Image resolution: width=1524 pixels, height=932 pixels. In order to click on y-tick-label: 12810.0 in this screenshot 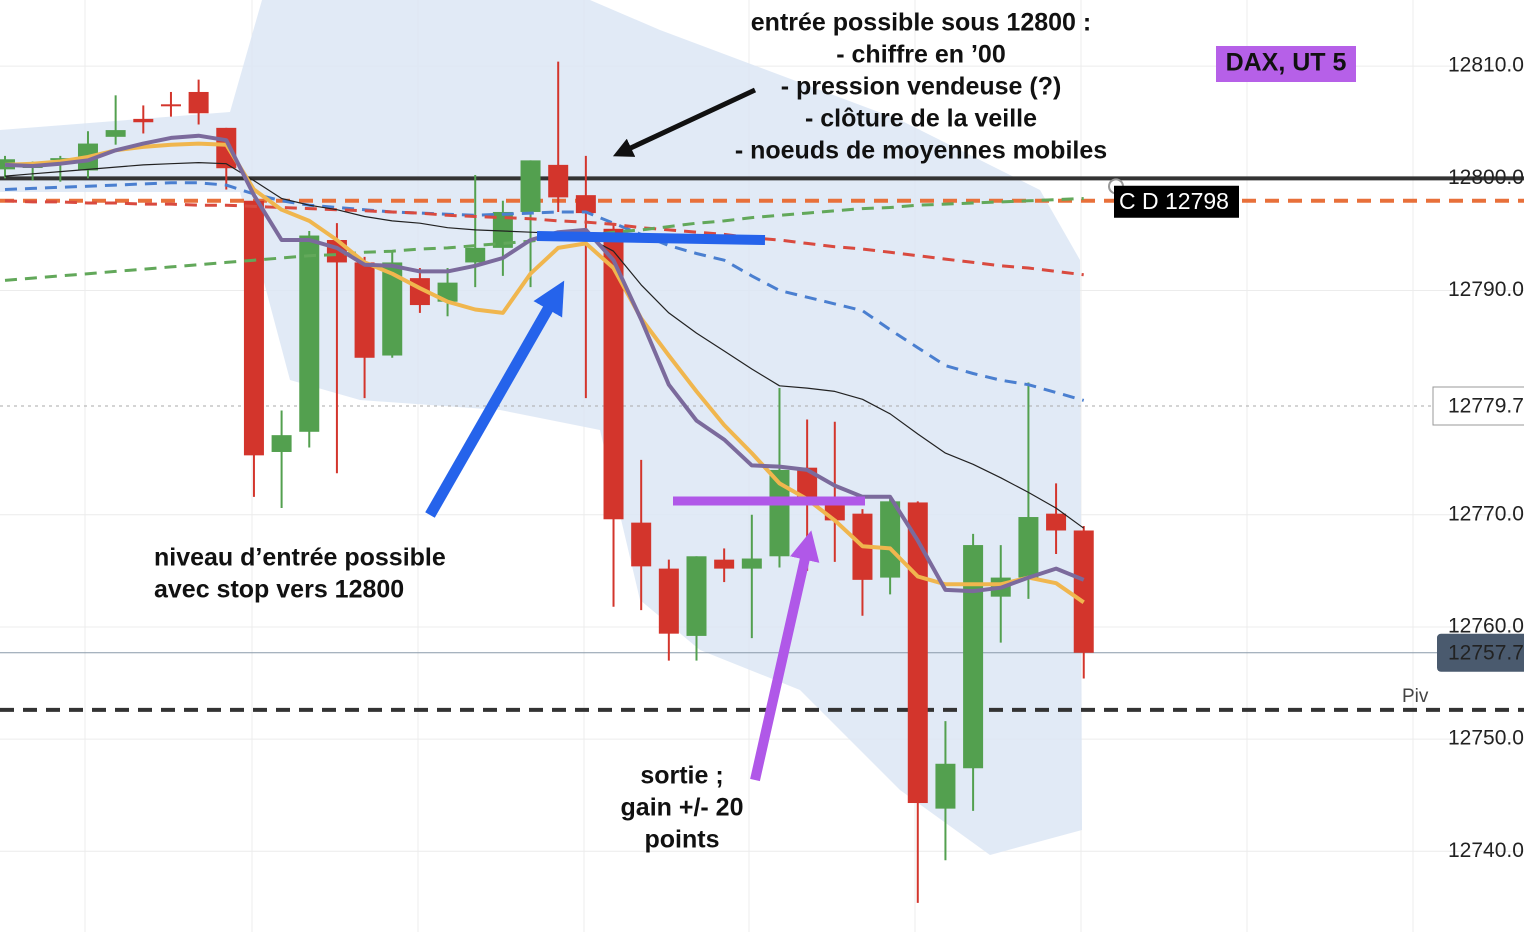, I will do `click(1486, 65)`.